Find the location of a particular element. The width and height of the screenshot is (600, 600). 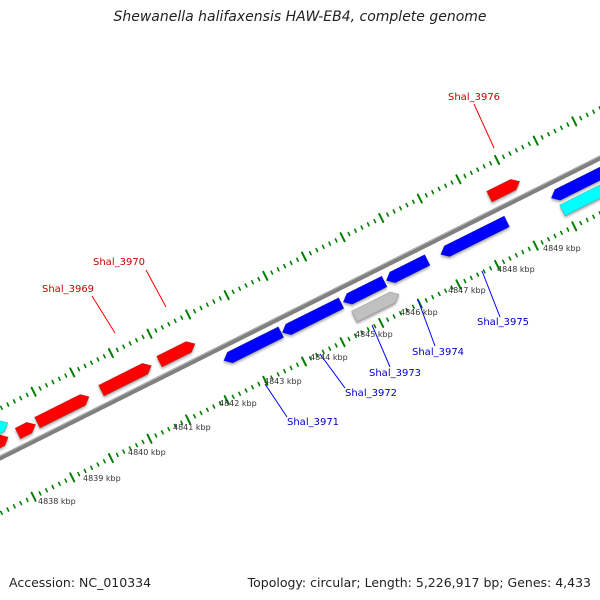

scale-label: 4846 kbp is located at coordinates (419, 312).